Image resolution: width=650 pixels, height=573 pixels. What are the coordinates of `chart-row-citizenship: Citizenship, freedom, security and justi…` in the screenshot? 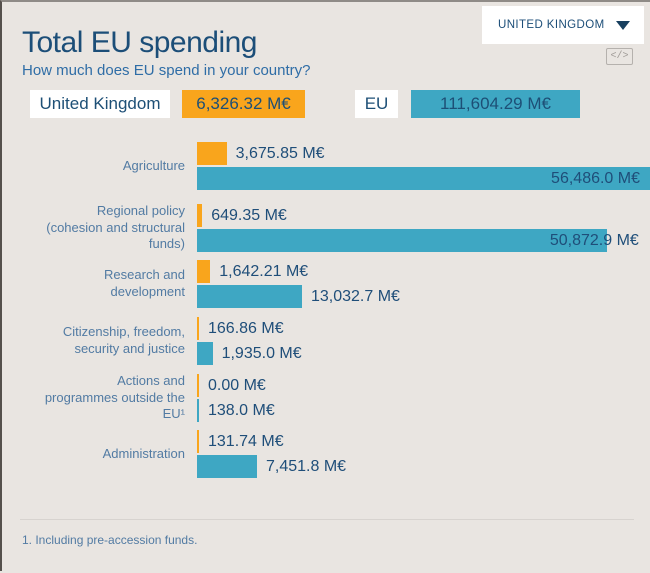 It's located at (326, 341).